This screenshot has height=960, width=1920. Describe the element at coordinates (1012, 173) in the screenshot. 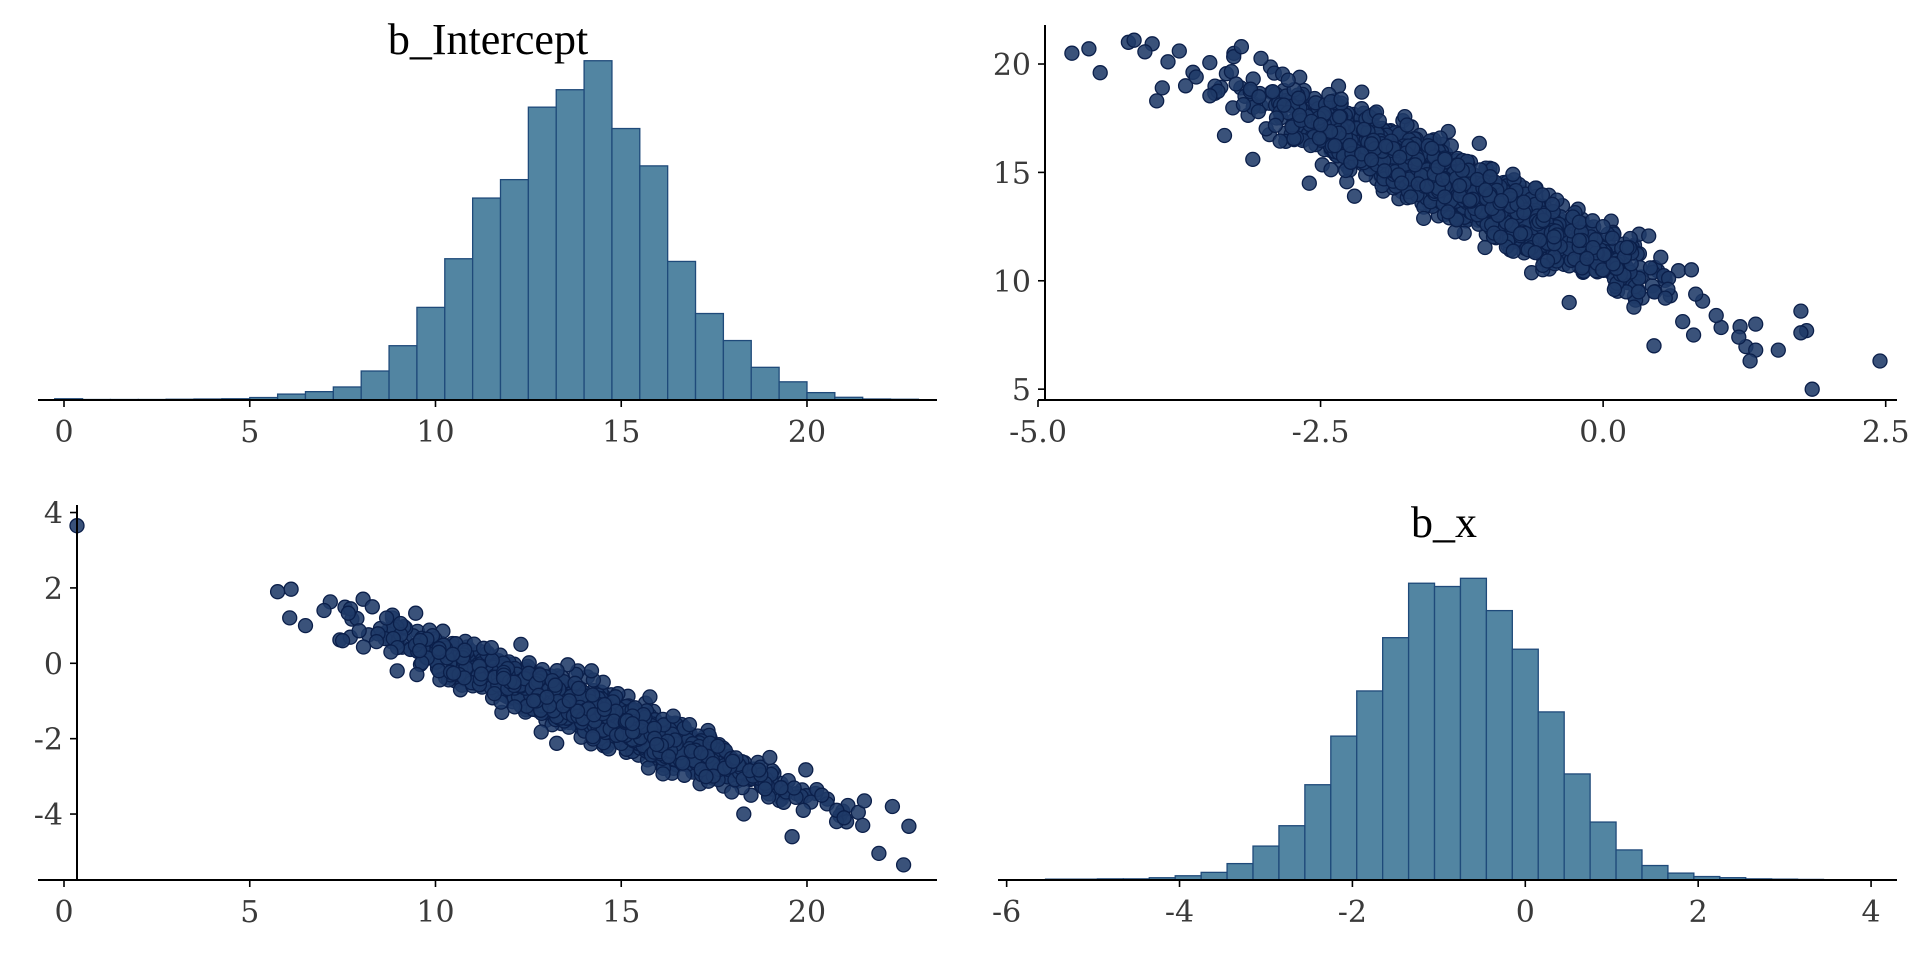

I see `y-tick-label: 15` at that location.